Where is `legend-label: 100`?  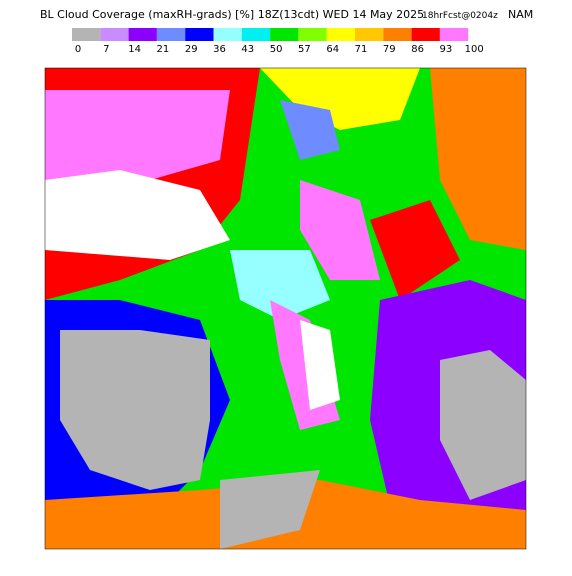 legend-label: 100 is located at coordinates (474, 49).